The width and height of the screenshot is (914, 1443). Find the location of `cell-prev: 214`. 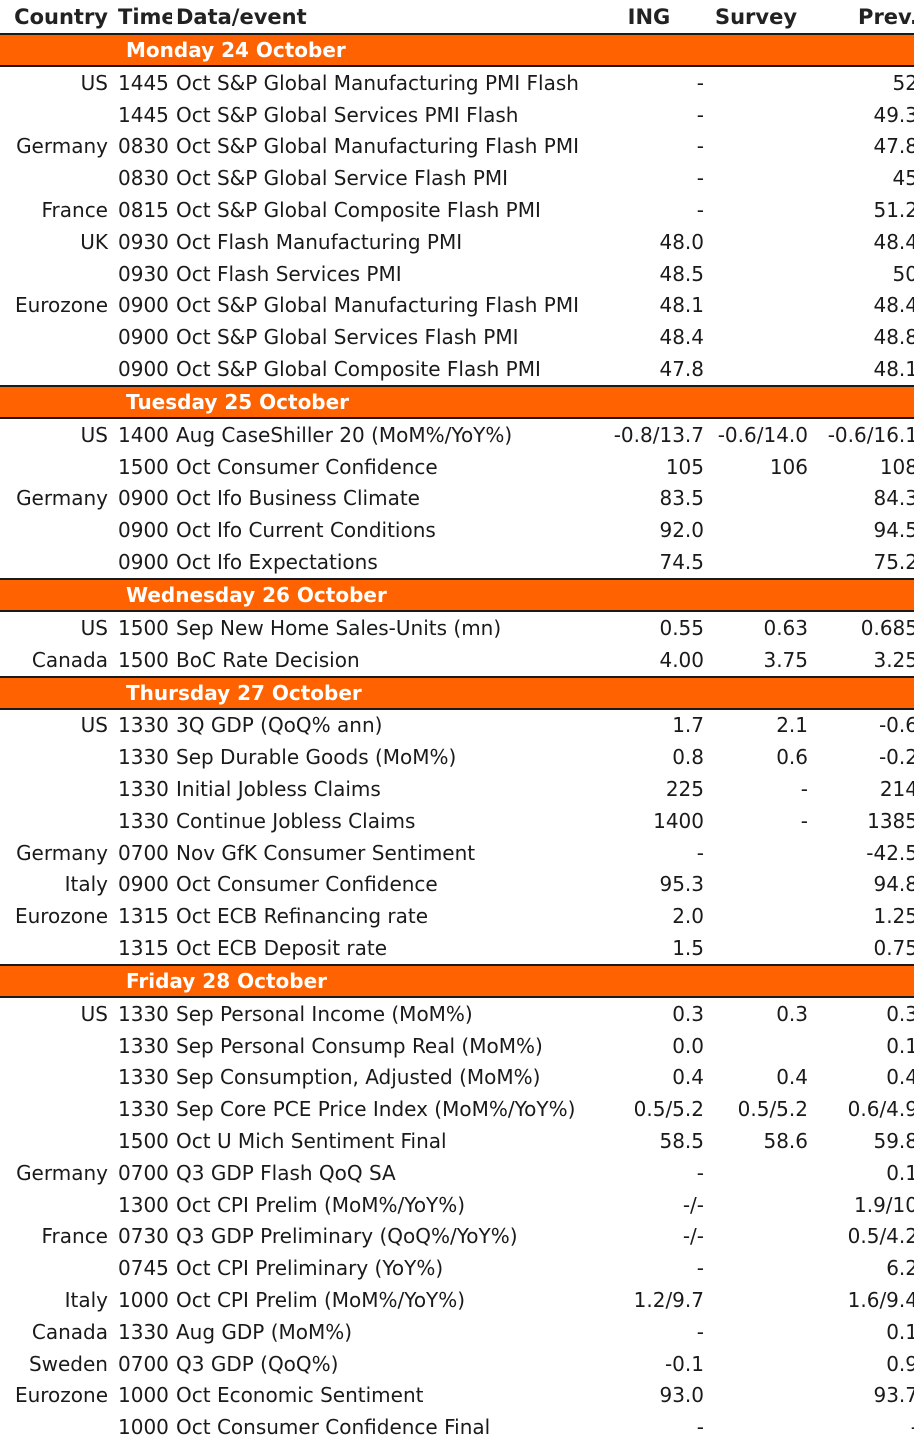

cell-prev: 214 is located at coordinates (896, 789).